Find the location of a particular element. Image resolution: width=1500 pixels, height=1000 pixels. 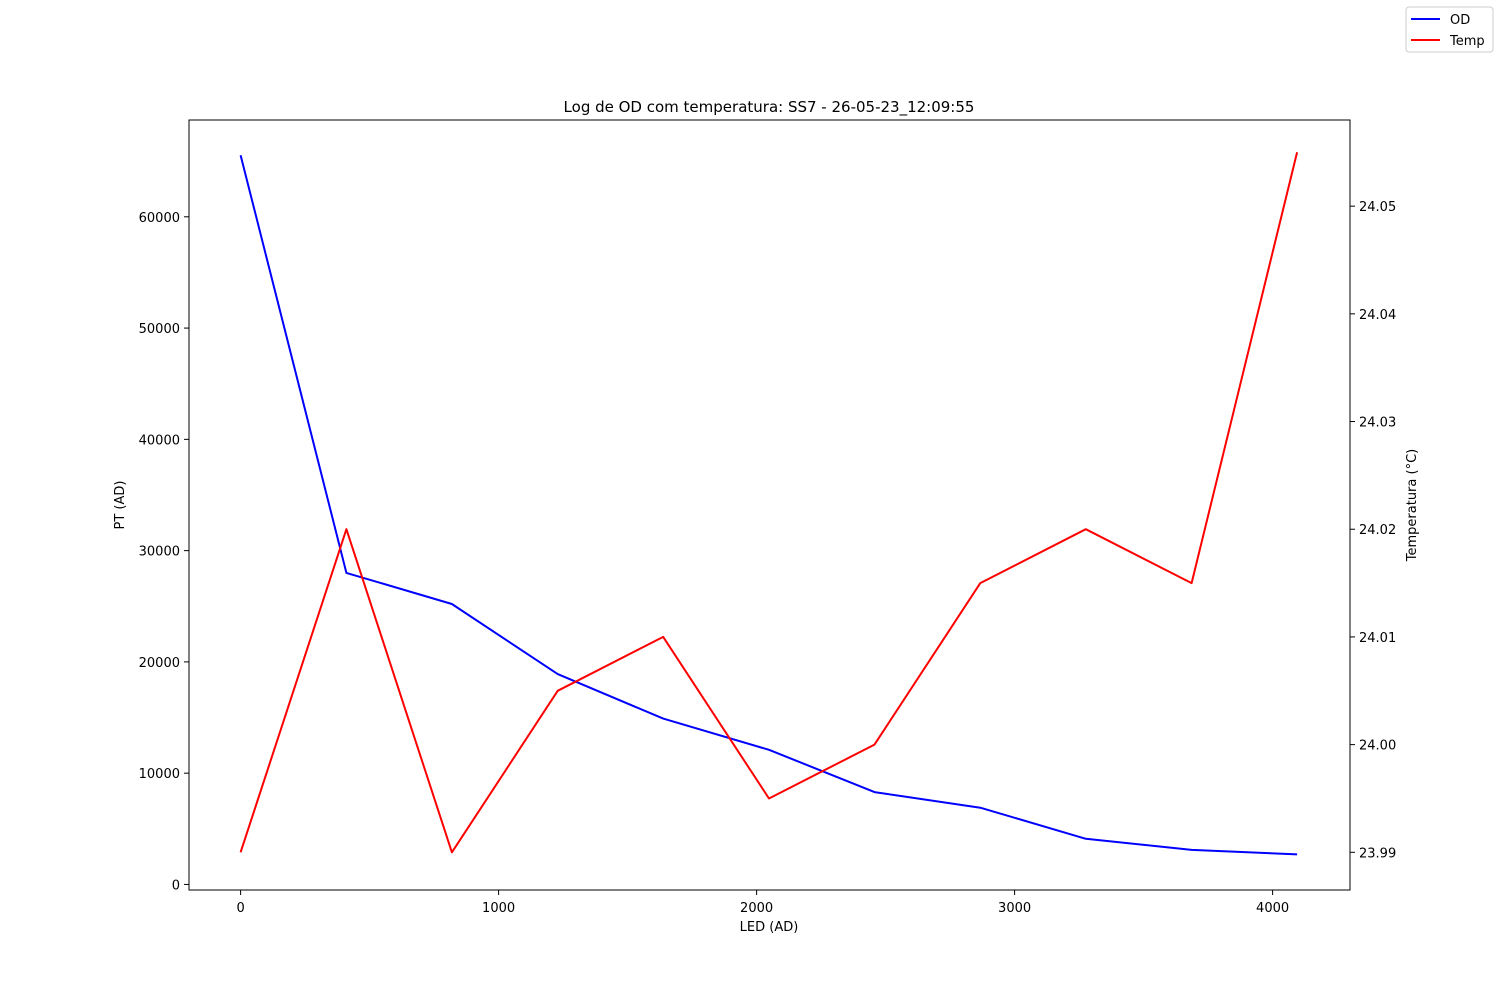

y2-axis-label: Temperatura (°C) is located at coordinates (1412, 505).